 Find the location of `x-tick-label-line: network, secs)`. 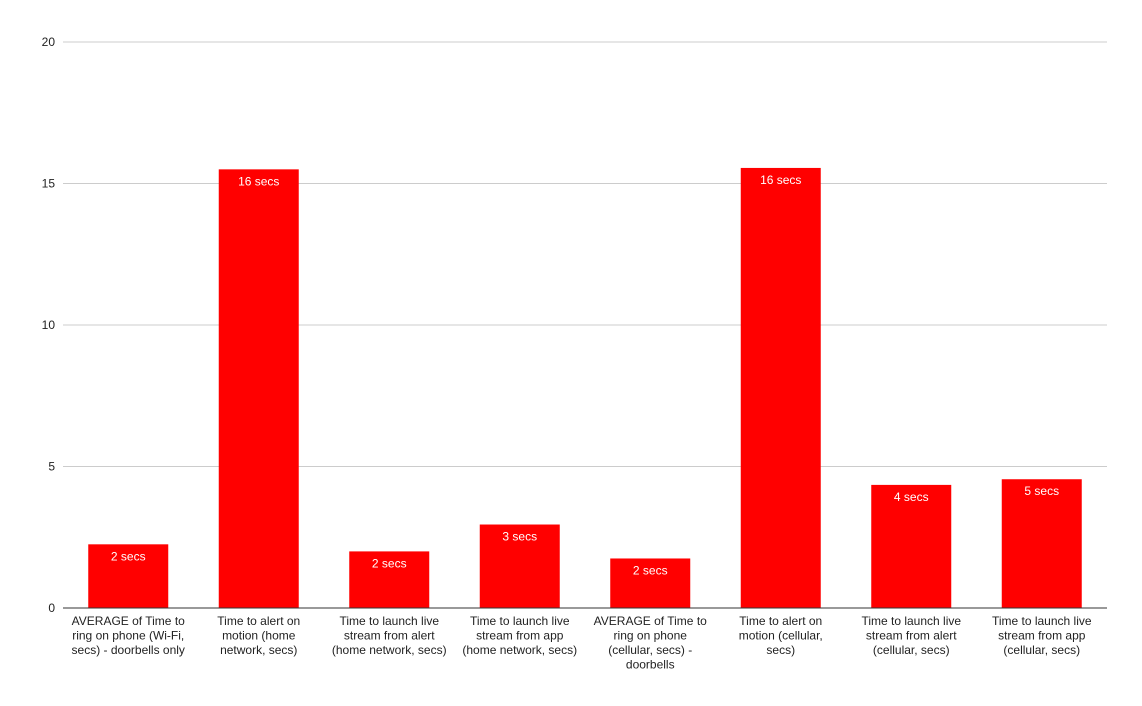

x-tick-label-line: network, secs) is located at coordinates (258, 650).